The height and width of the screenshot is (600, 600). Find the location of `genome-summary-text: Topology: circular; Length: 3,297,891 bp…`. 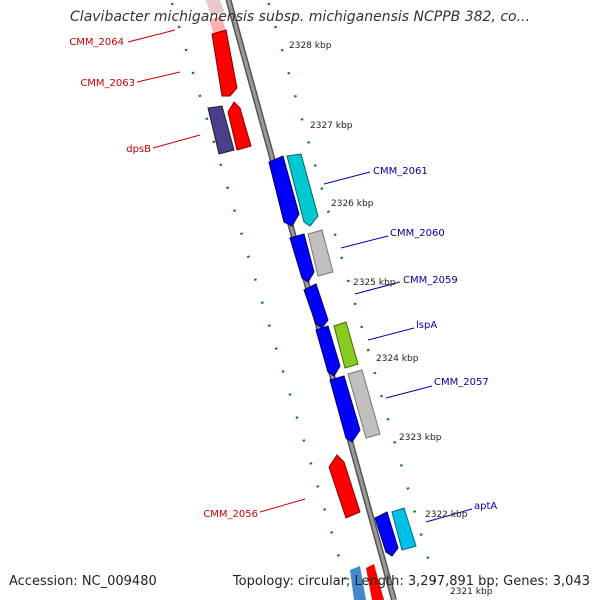

genome-summary-text: Topology: circular; Length: 3,297,891 bp… is located at coordinates (411, 581).